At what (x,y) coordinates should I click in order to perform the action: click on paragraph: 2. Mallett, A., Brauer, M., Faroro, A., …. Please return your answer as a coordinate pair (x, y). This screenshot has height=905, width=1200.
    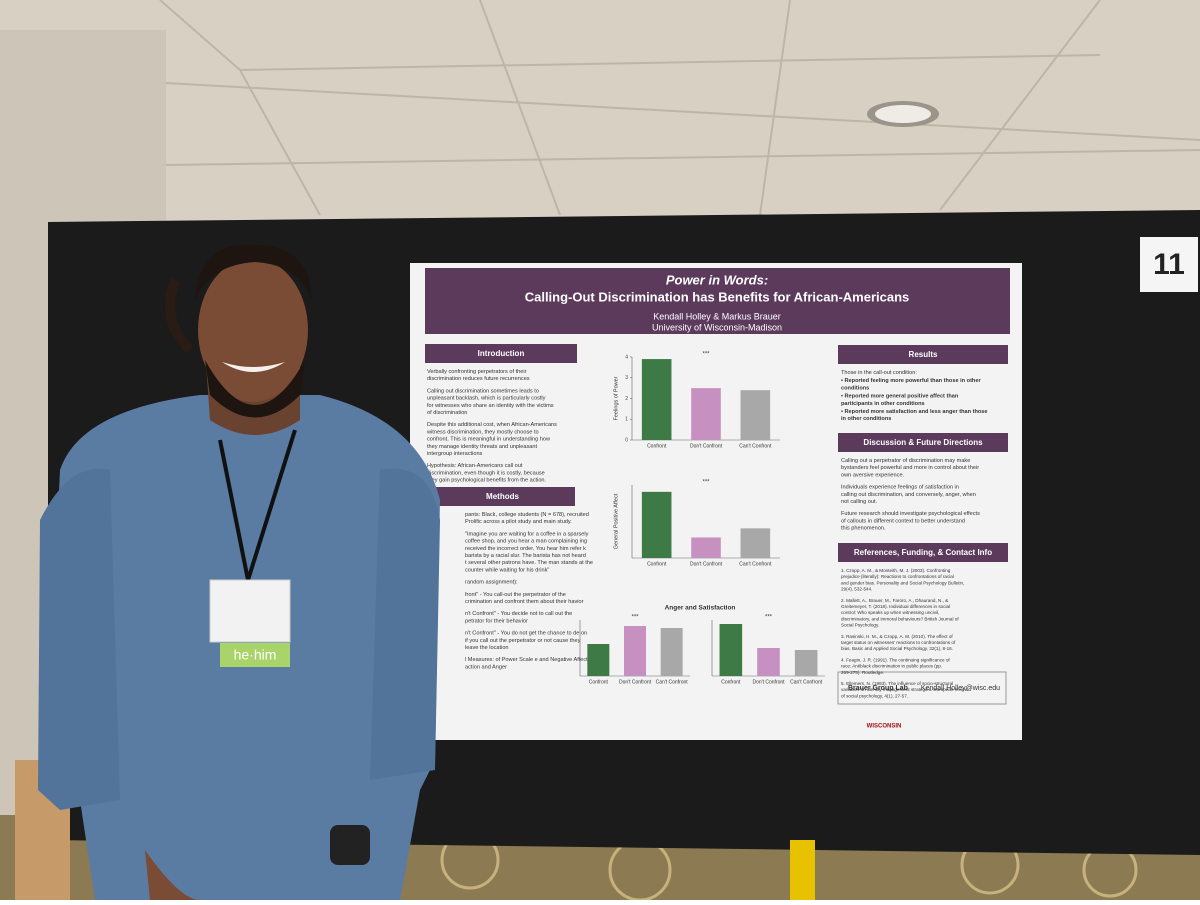
    Looking at the image, I should click on (900, 613).